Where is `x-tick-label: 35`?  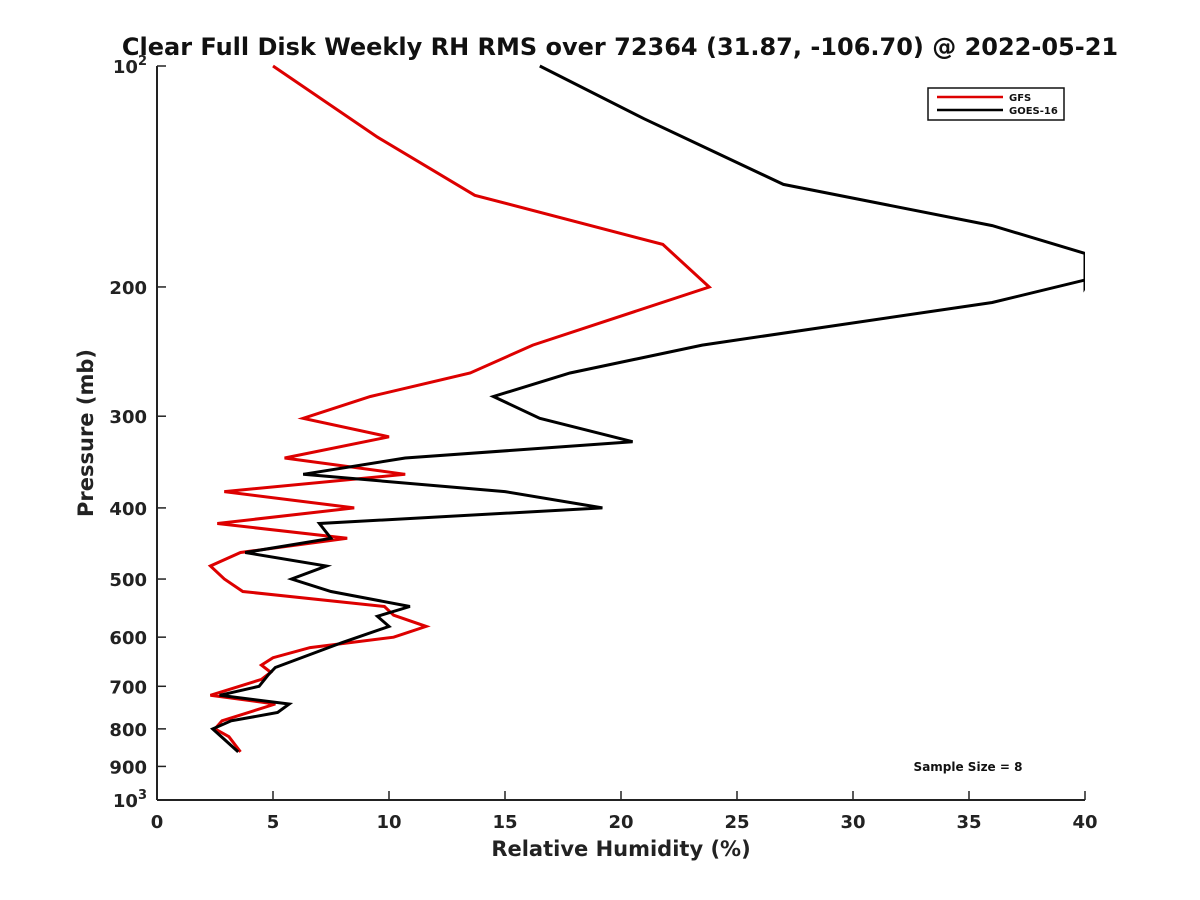 x-tick-label: 35 is located at coordinates (968, 822).